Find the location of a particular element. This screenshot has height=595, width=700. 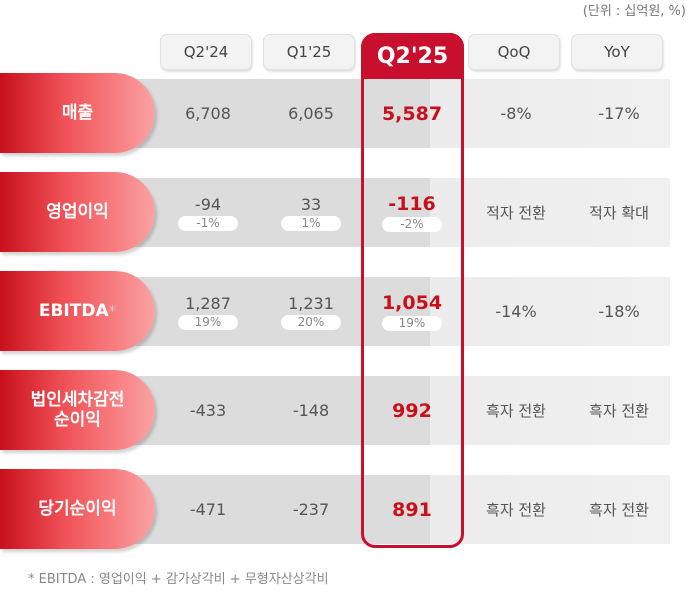

value: 33 is located at coordinates (311, 204).